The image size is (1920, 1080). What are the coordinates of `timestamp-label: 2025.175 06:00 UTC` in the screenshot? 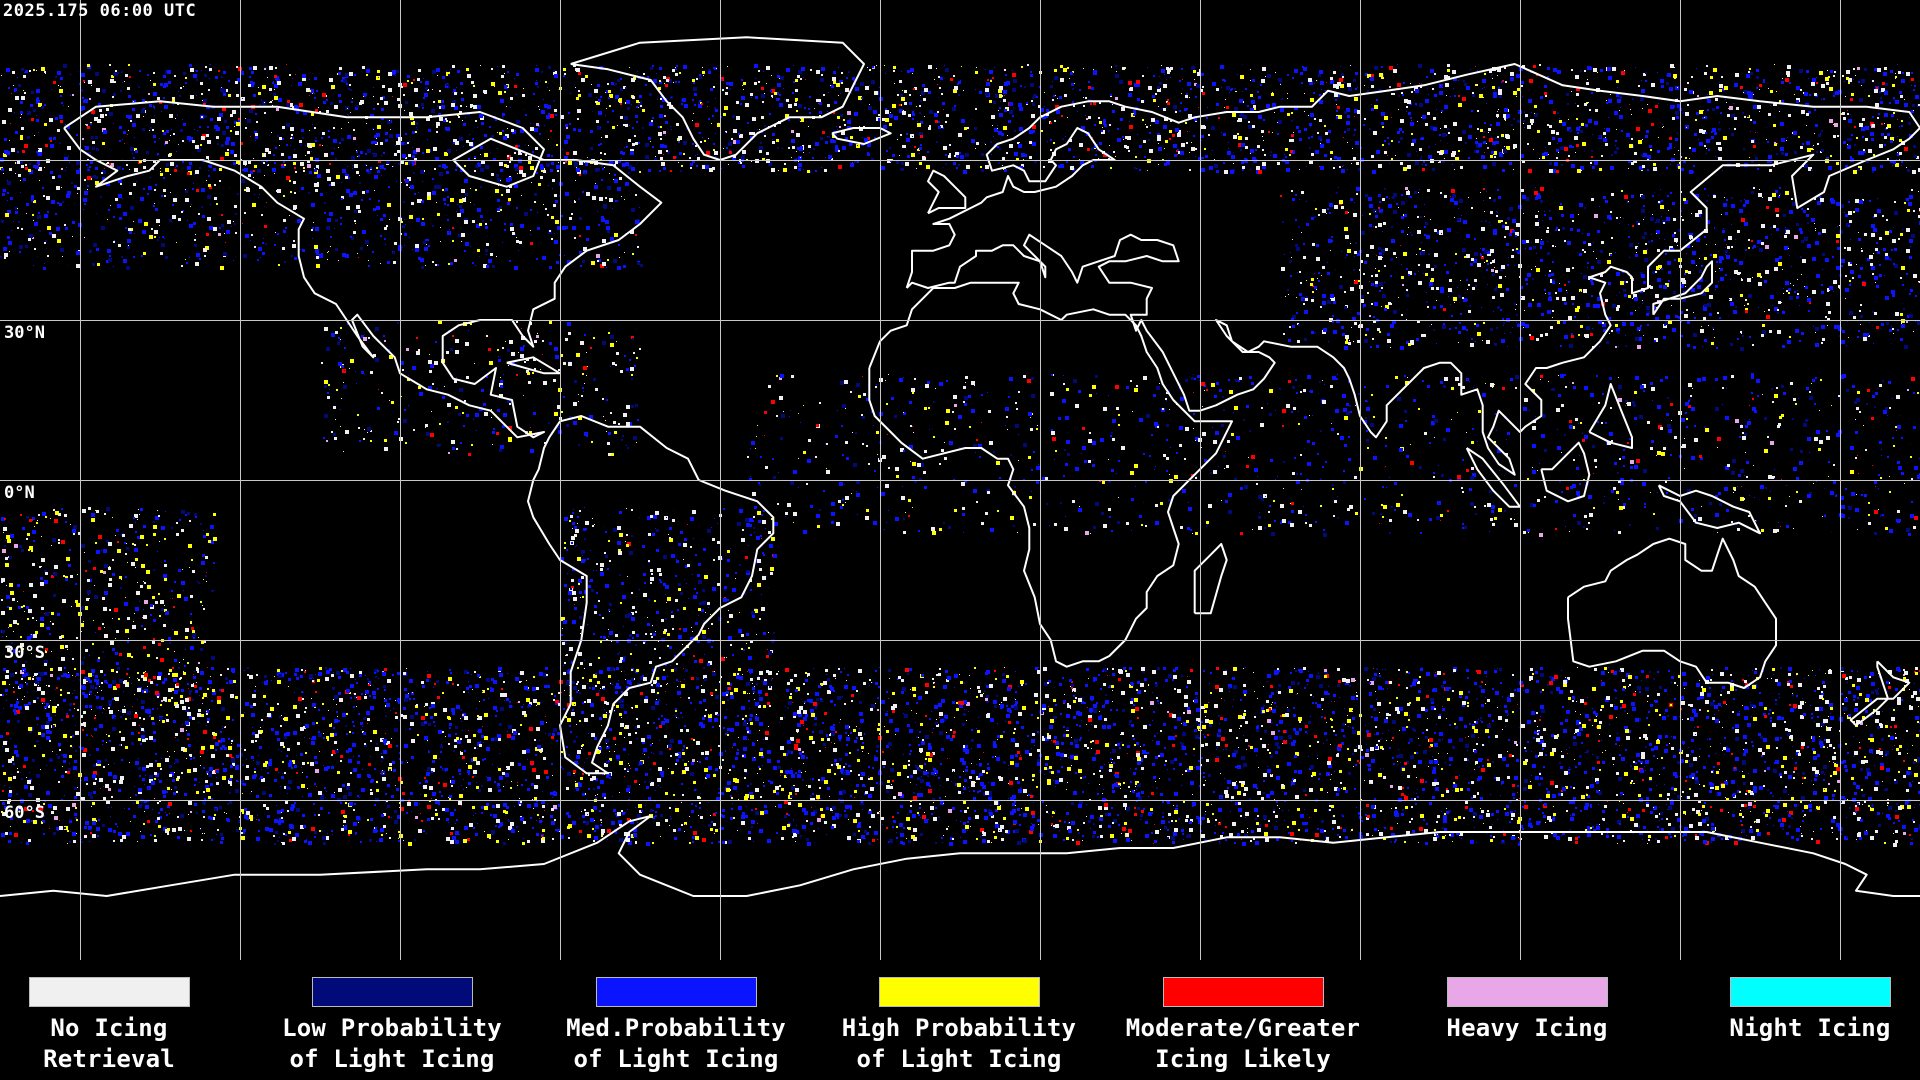 It's located at (100, 11).